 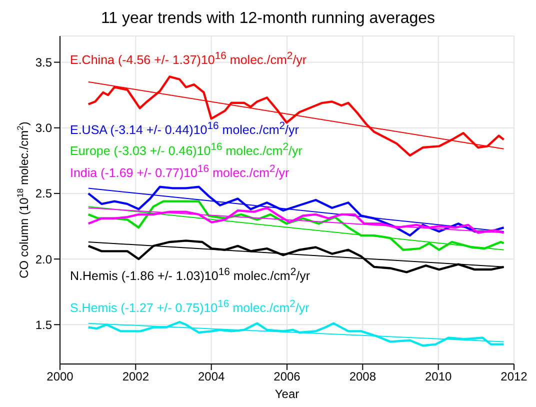 What do you see at coordinates (43, 63) in the screenshot?
I see `y-tick-label: 3.5` at bounding box center [43, 63].